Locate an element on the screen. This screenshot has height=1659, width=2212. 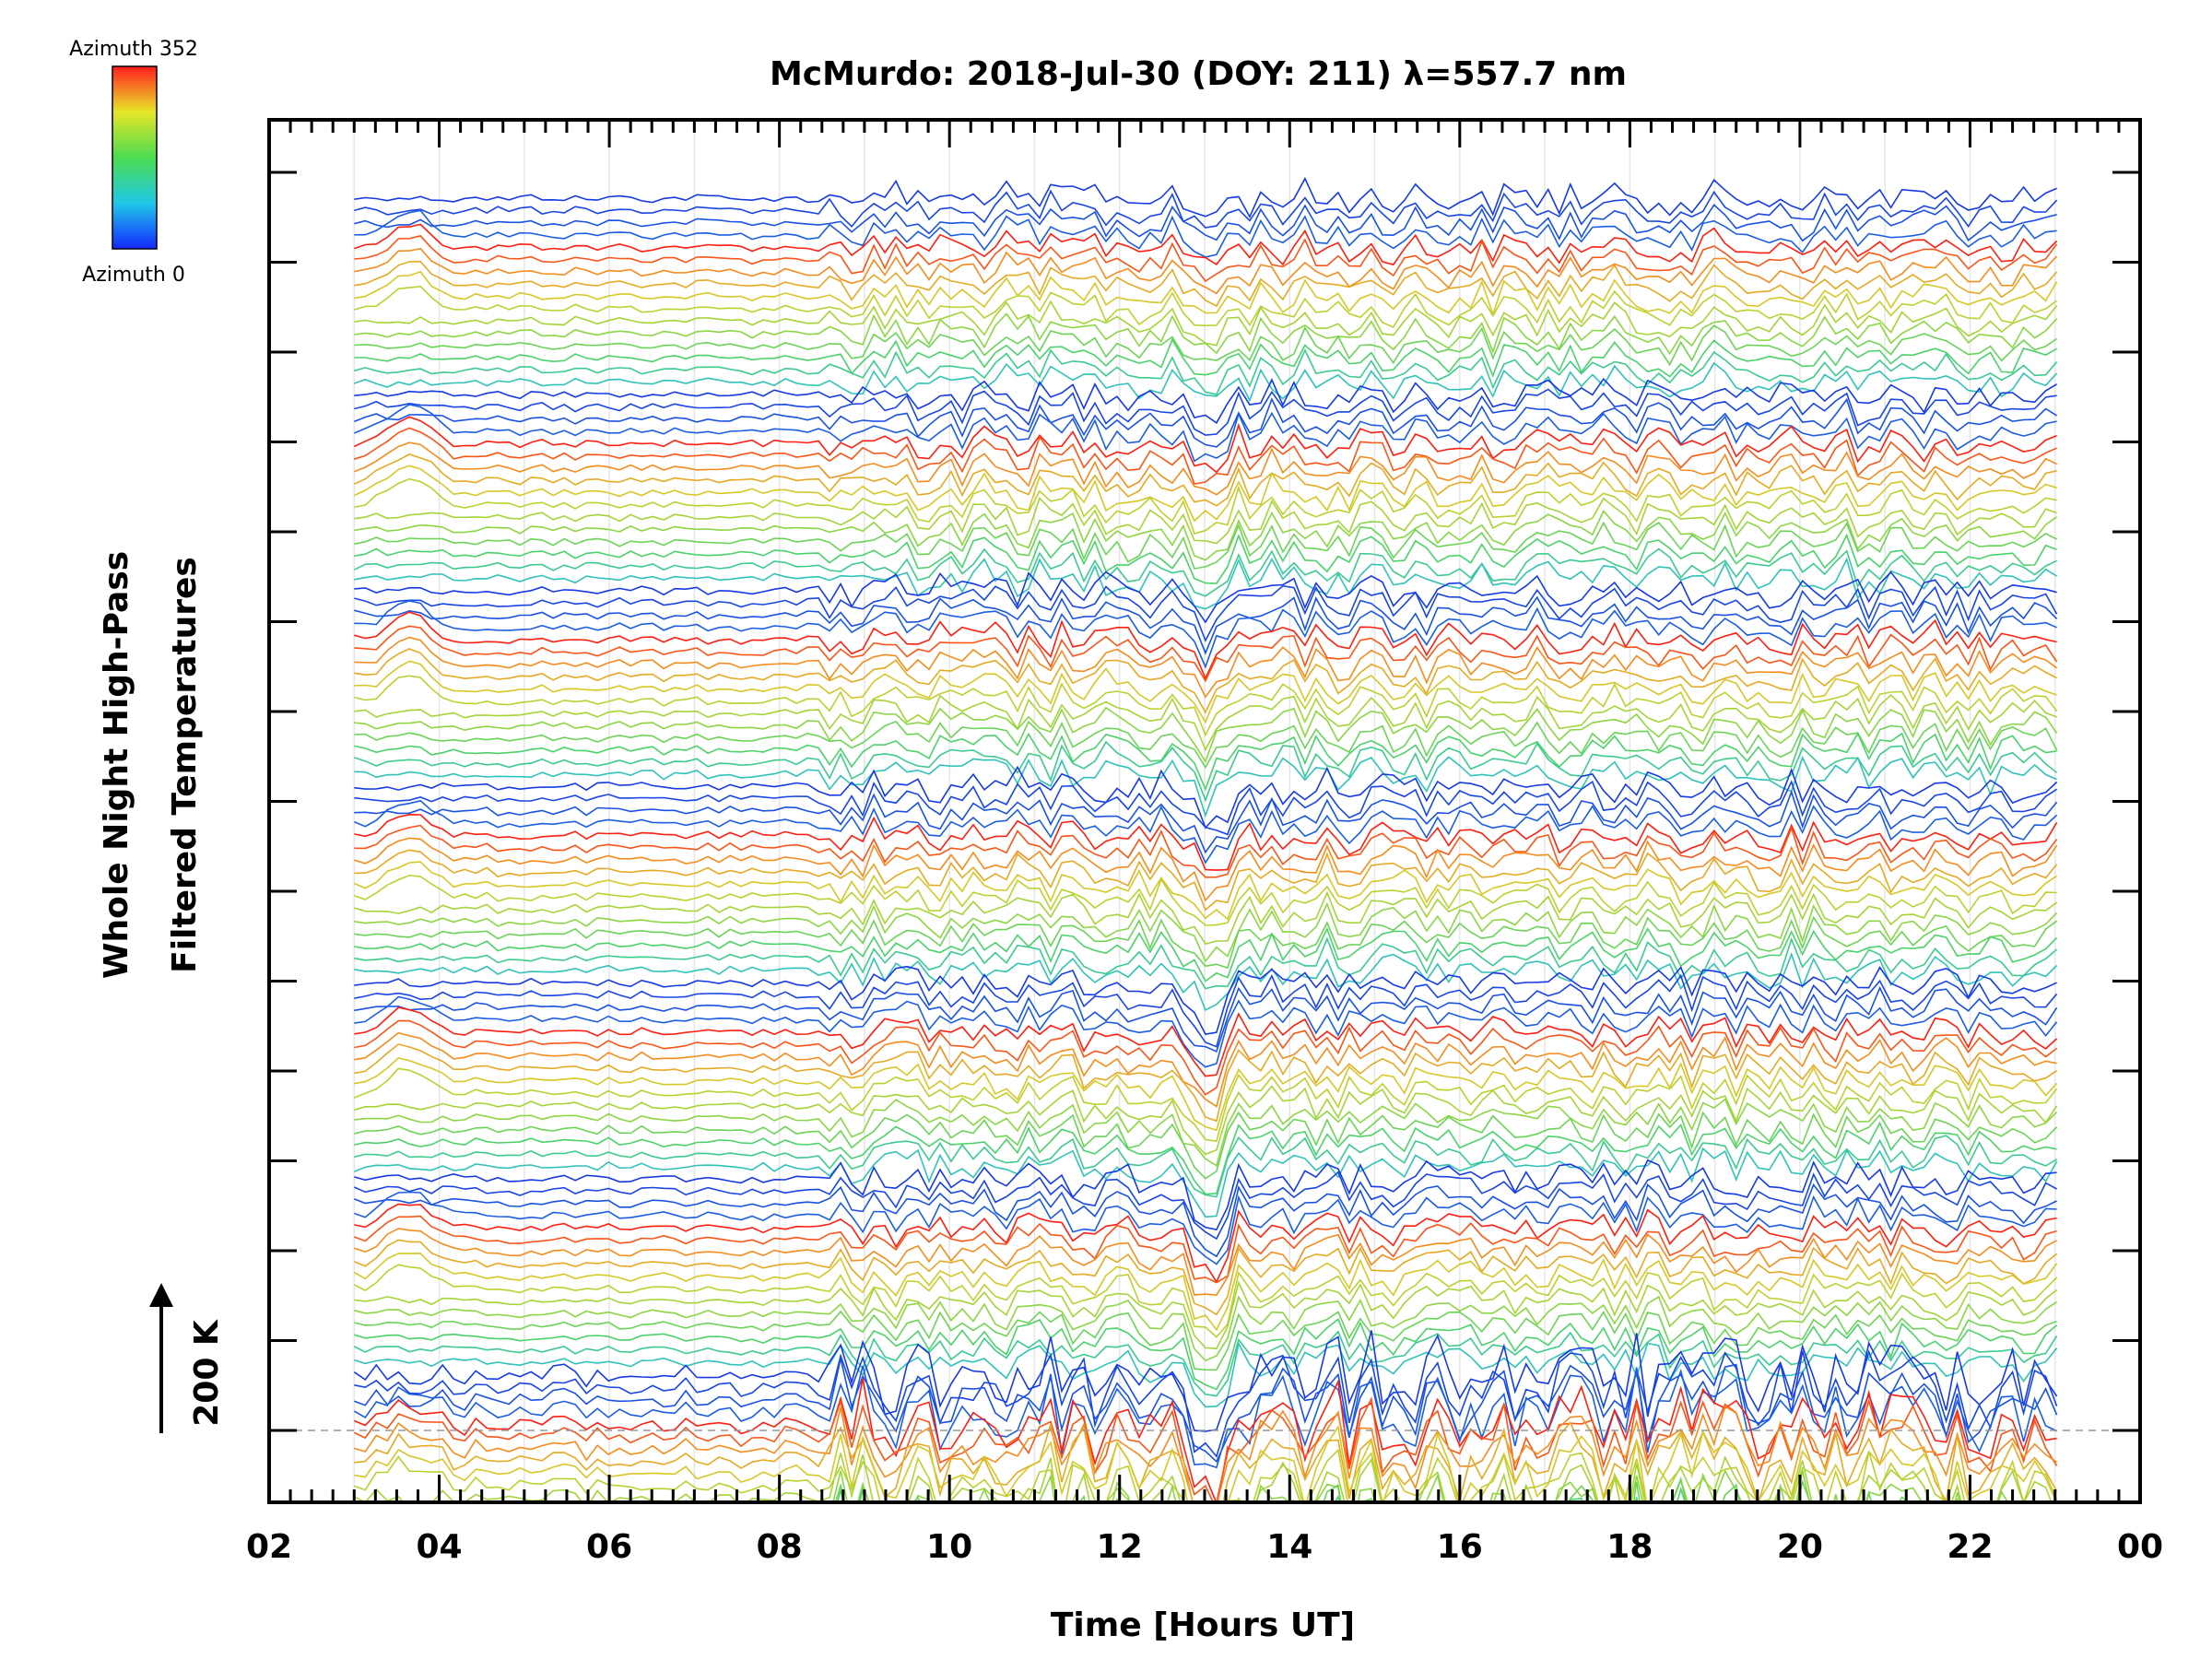
colorbar-gradient is located at coordinates (135, 157).